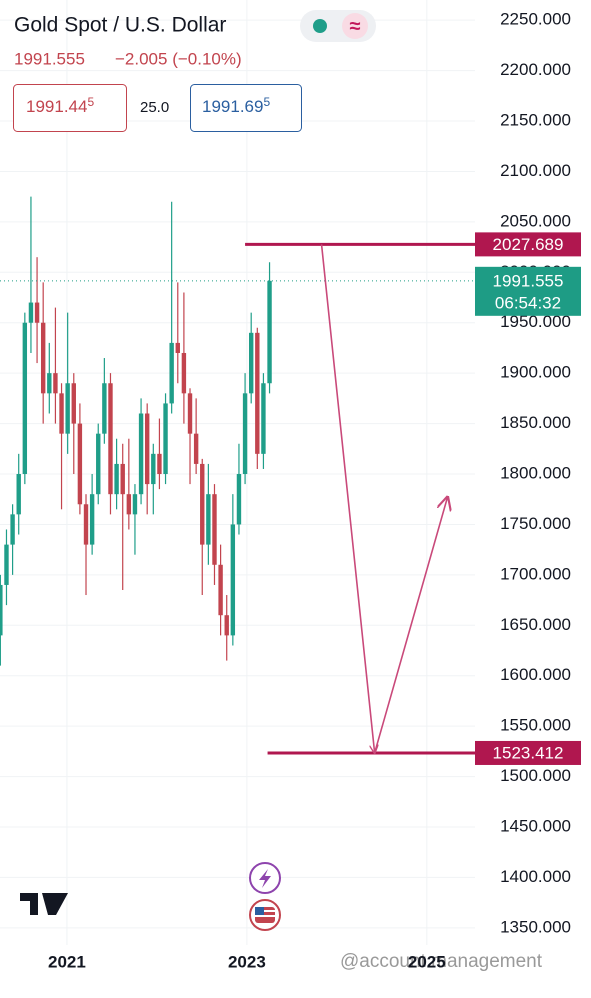  I want to click on y-tick-label: 2200.000, so click(535, 69).